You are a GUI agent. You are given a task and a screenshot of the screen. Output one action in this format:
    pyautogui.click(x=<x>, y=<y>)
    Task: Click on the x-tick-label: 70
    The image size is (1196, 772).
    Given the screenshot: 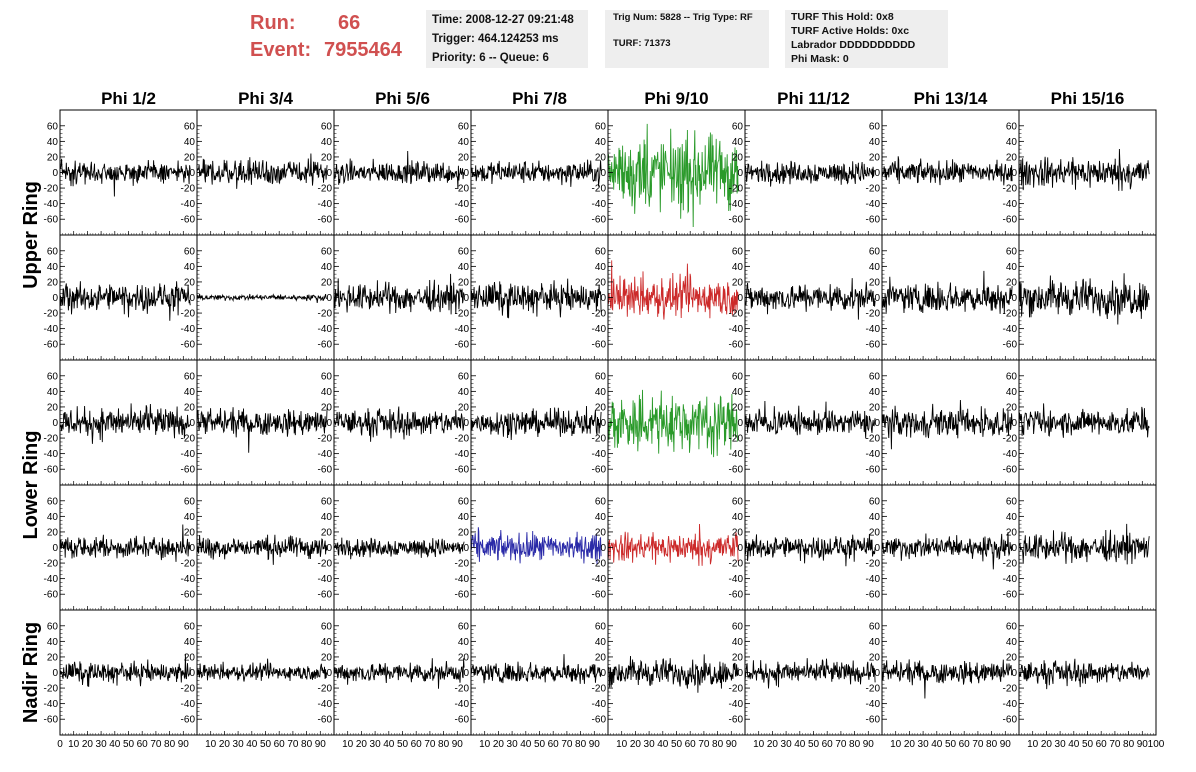 What is the action you would take?
    pyautogui.click(x=293, y=744)
    